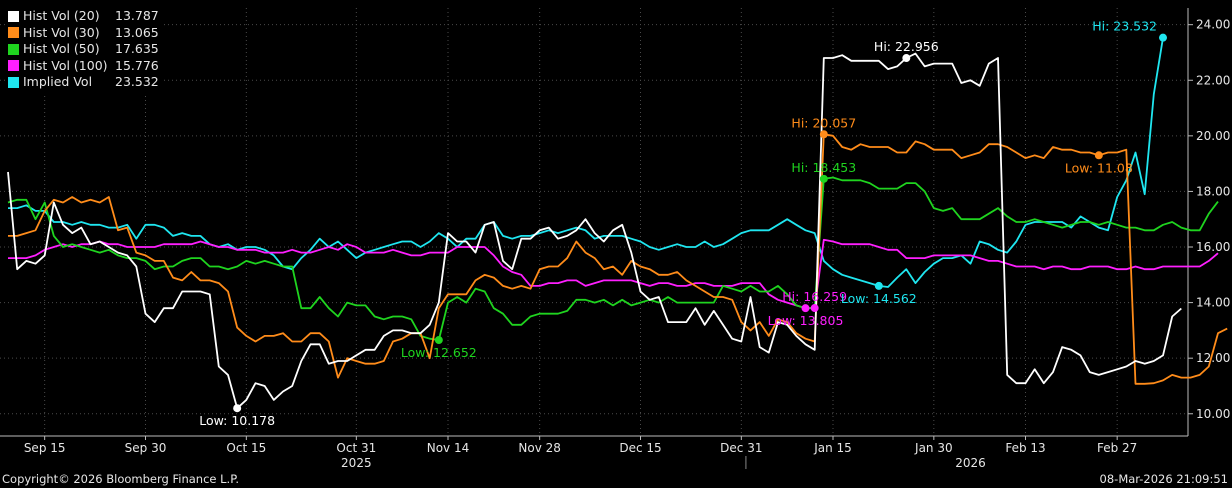 The height and width of the screenshot is (488, 1232). What do you see at coordinates (1213, 358) in the screenshot?
I see `y-tick-label: 12.00` at bounding box center [1213, 358].